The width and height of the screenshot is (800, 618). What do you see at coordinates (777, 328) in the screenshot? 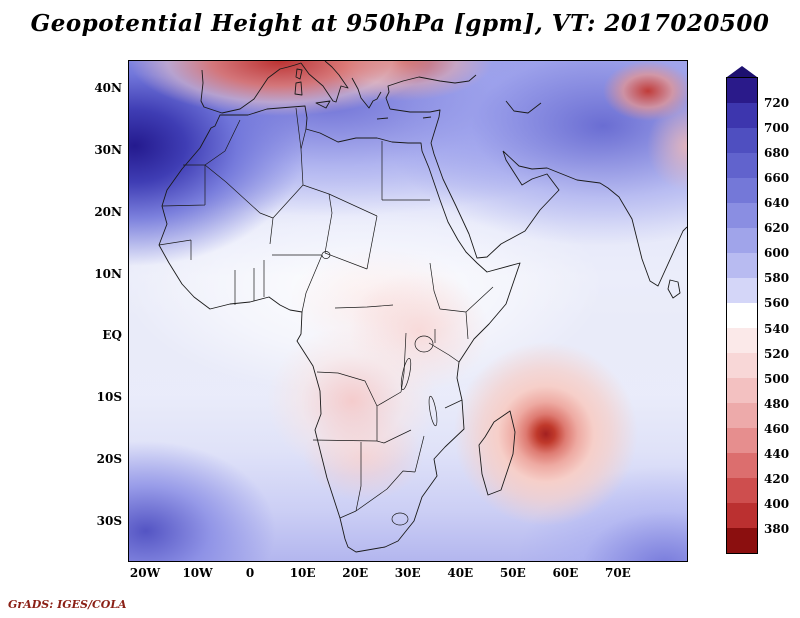
I see `colorbar-label: 540` at bounding box center [777, 328].